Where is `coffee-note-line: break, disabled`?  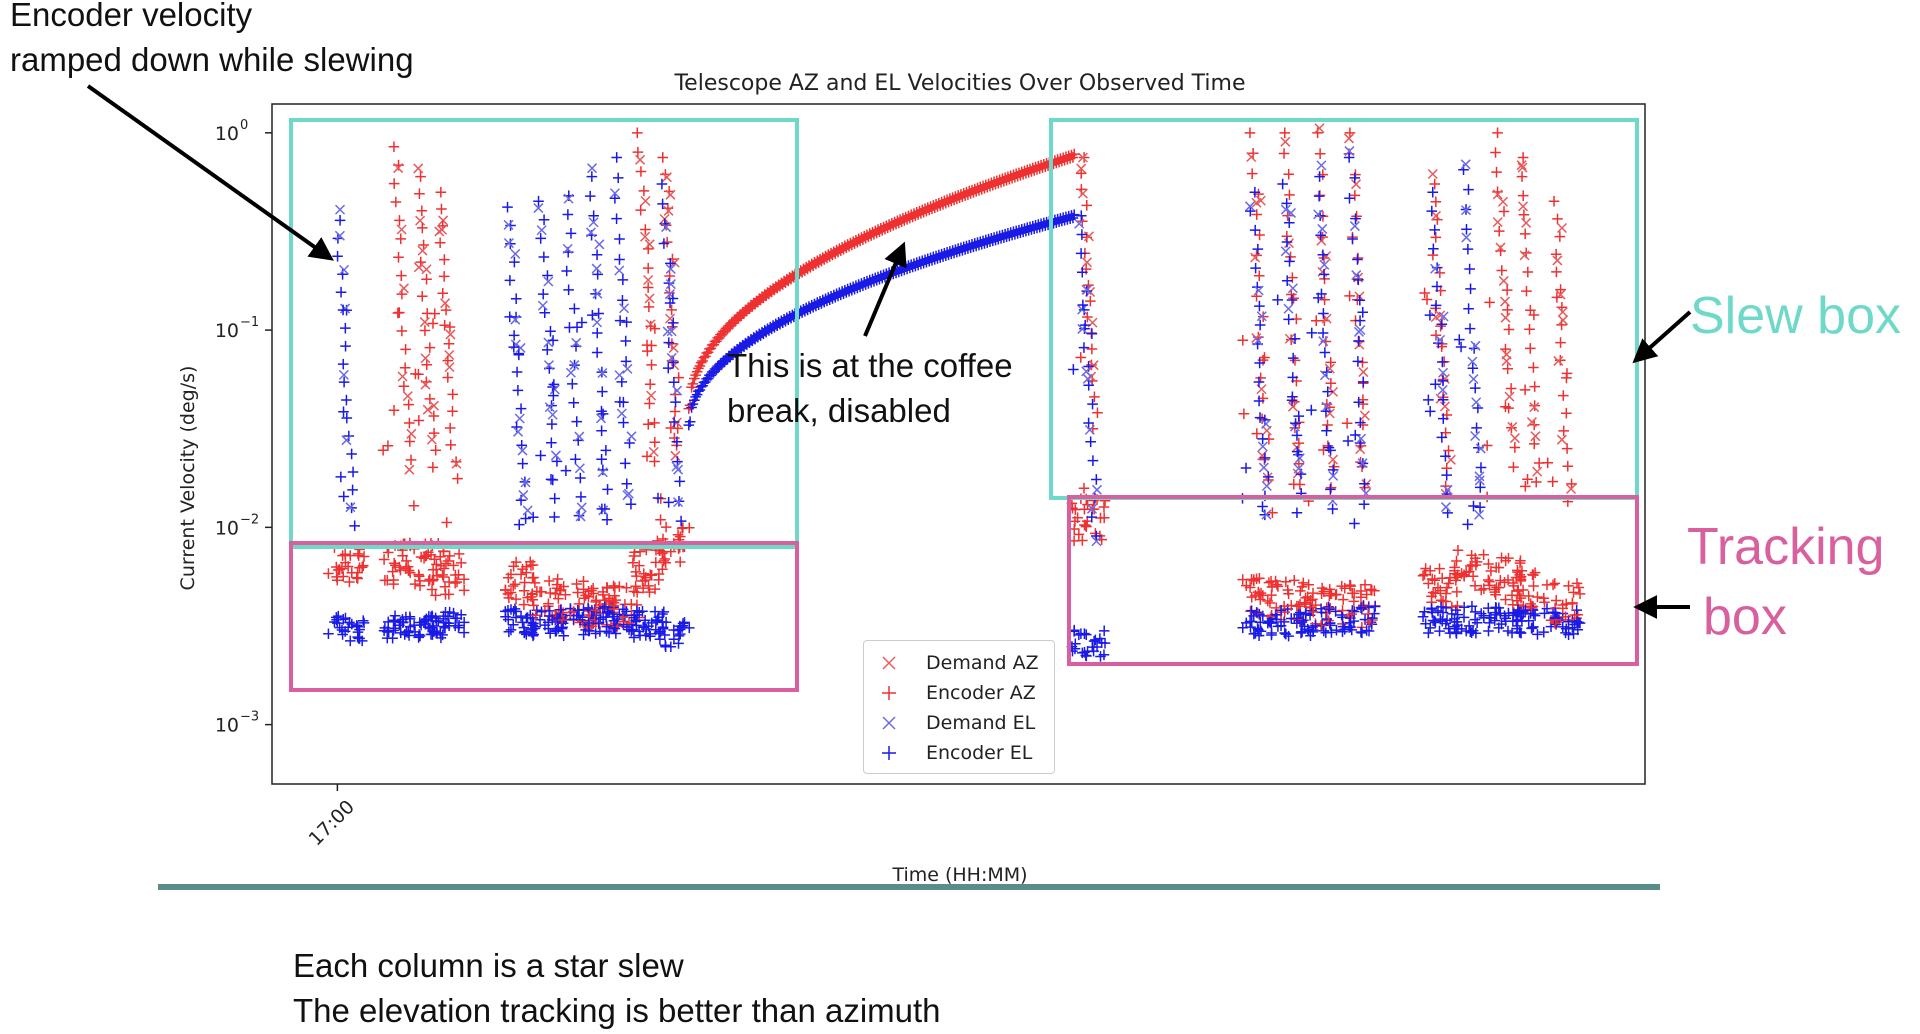
coffee-note-line: break, disabled is located at coordinates (839, 410).